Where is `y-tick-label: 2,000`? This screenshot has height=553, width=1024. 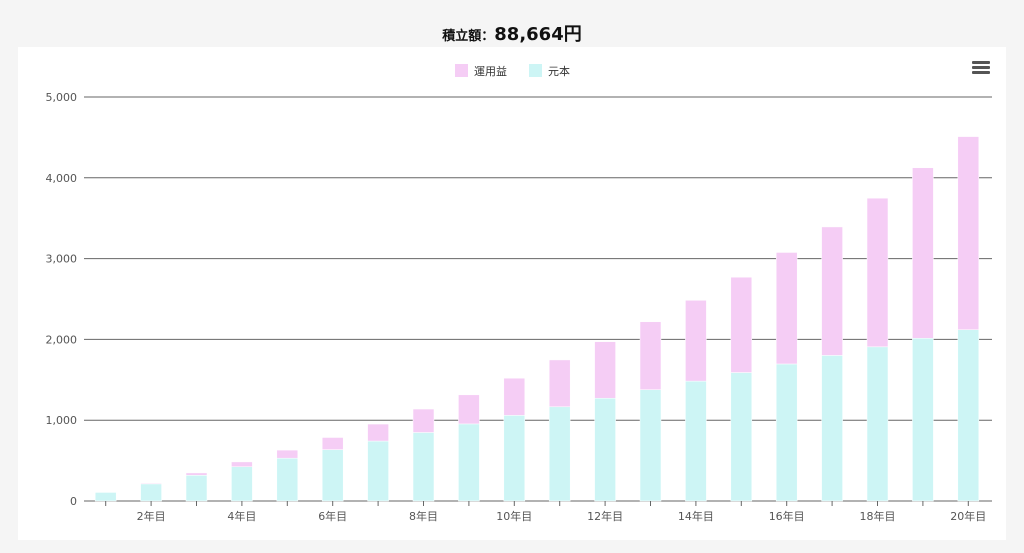
y-tick-label: 2,000 is located at coordinates (62, 339).